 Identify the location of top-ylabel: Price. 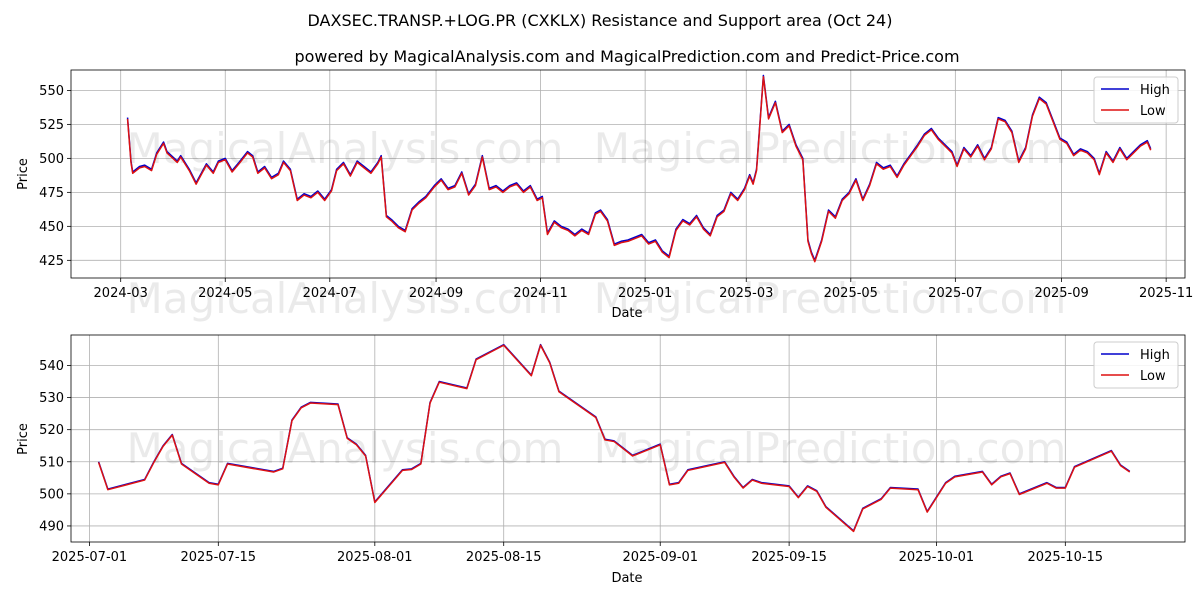
(23, 174).